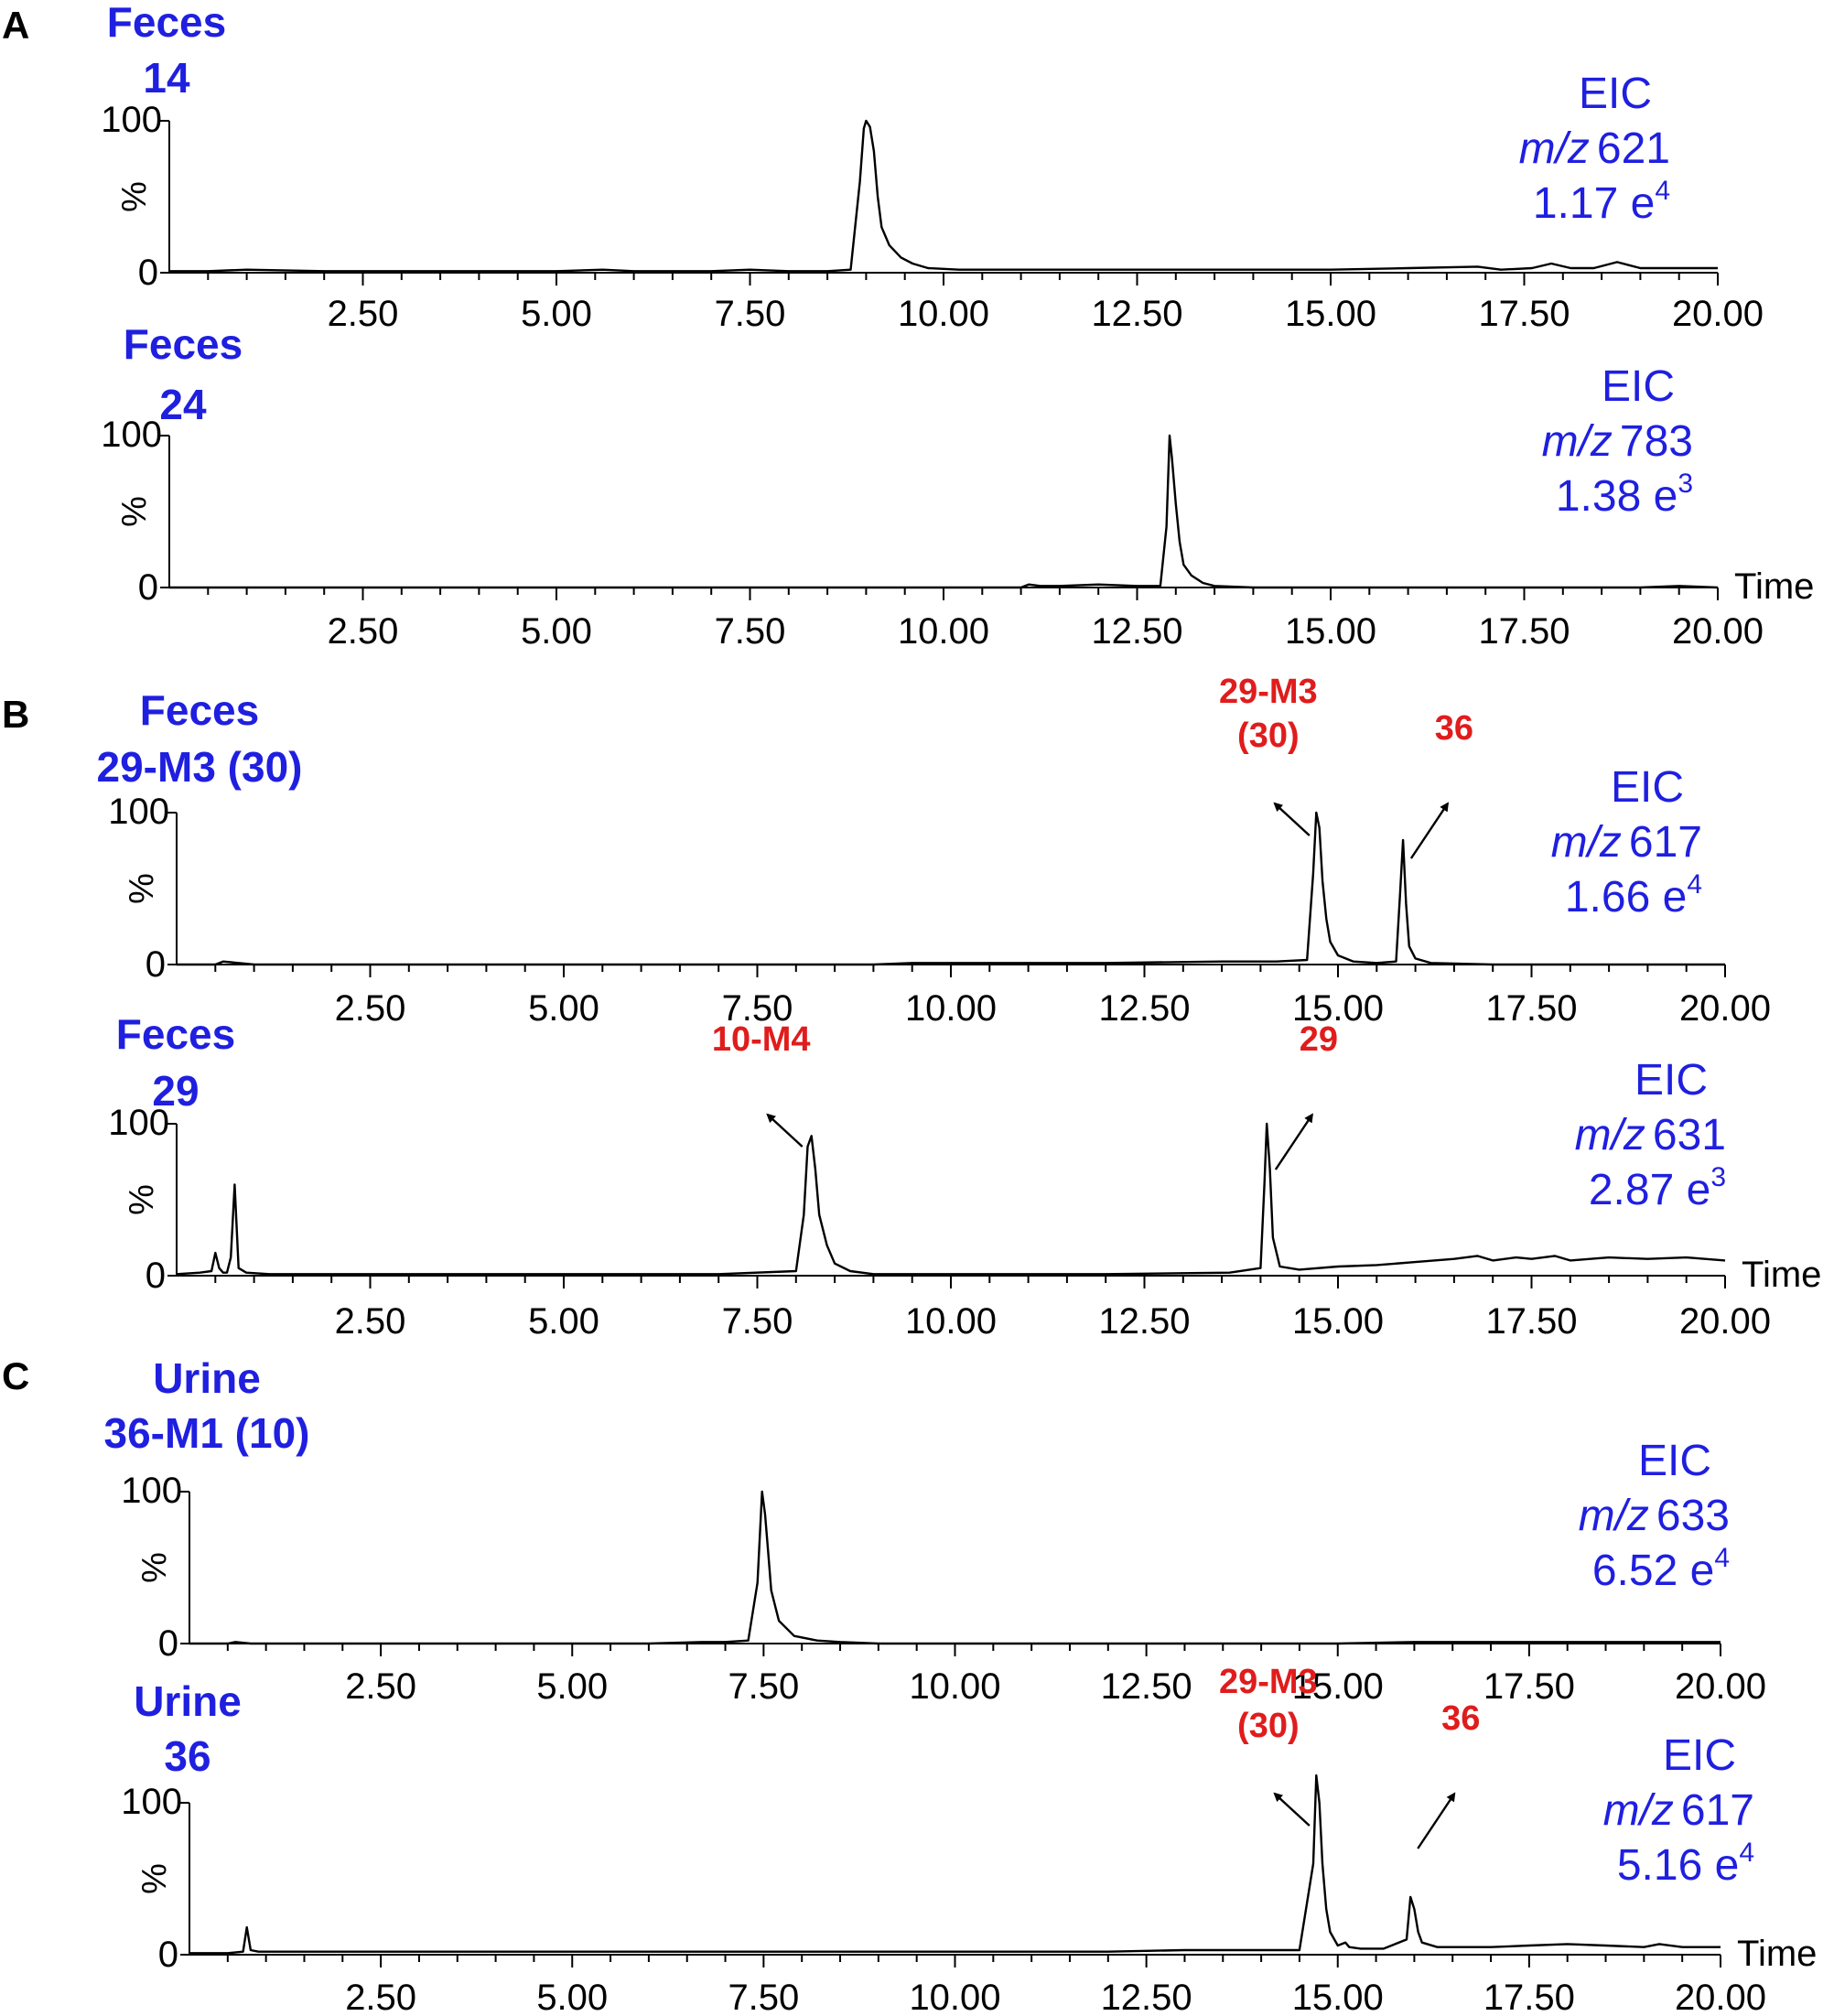 This screenshot has height=2016, width=1834. Describe the element at coordinates (1454, 729) in the screenshot. I see `peak-annotation-label: 36` at that location.